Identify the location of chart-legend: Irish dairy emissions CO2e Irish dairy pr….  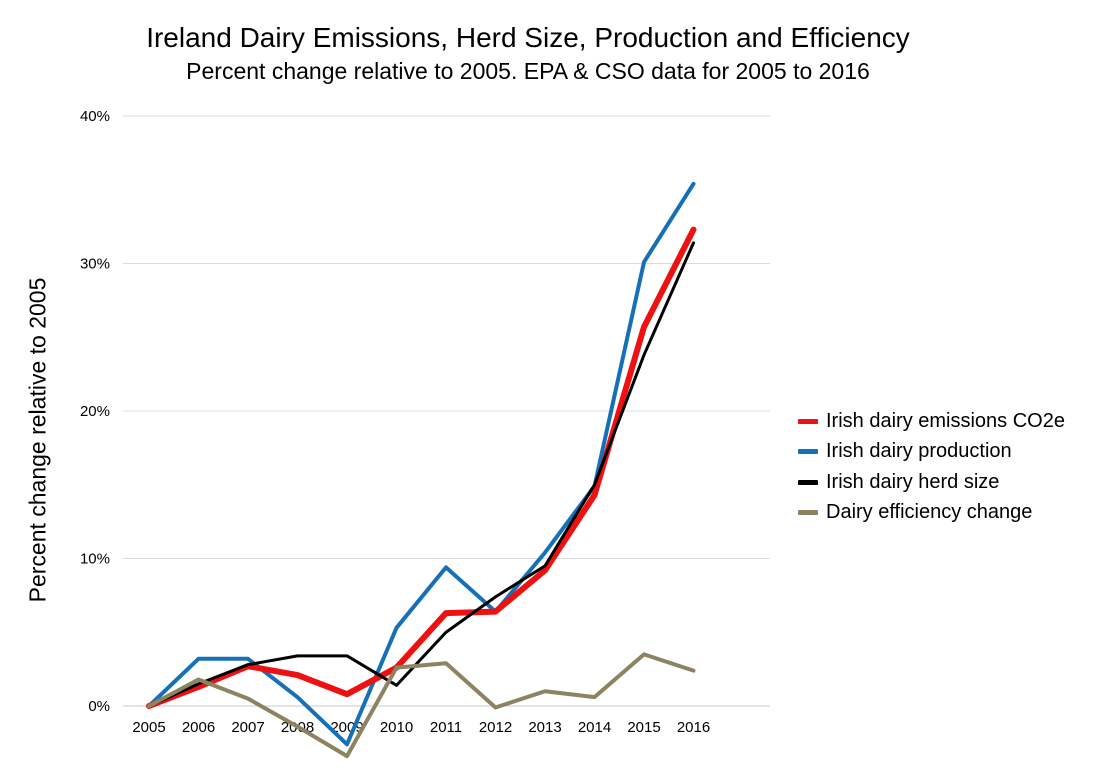
(931, 467).